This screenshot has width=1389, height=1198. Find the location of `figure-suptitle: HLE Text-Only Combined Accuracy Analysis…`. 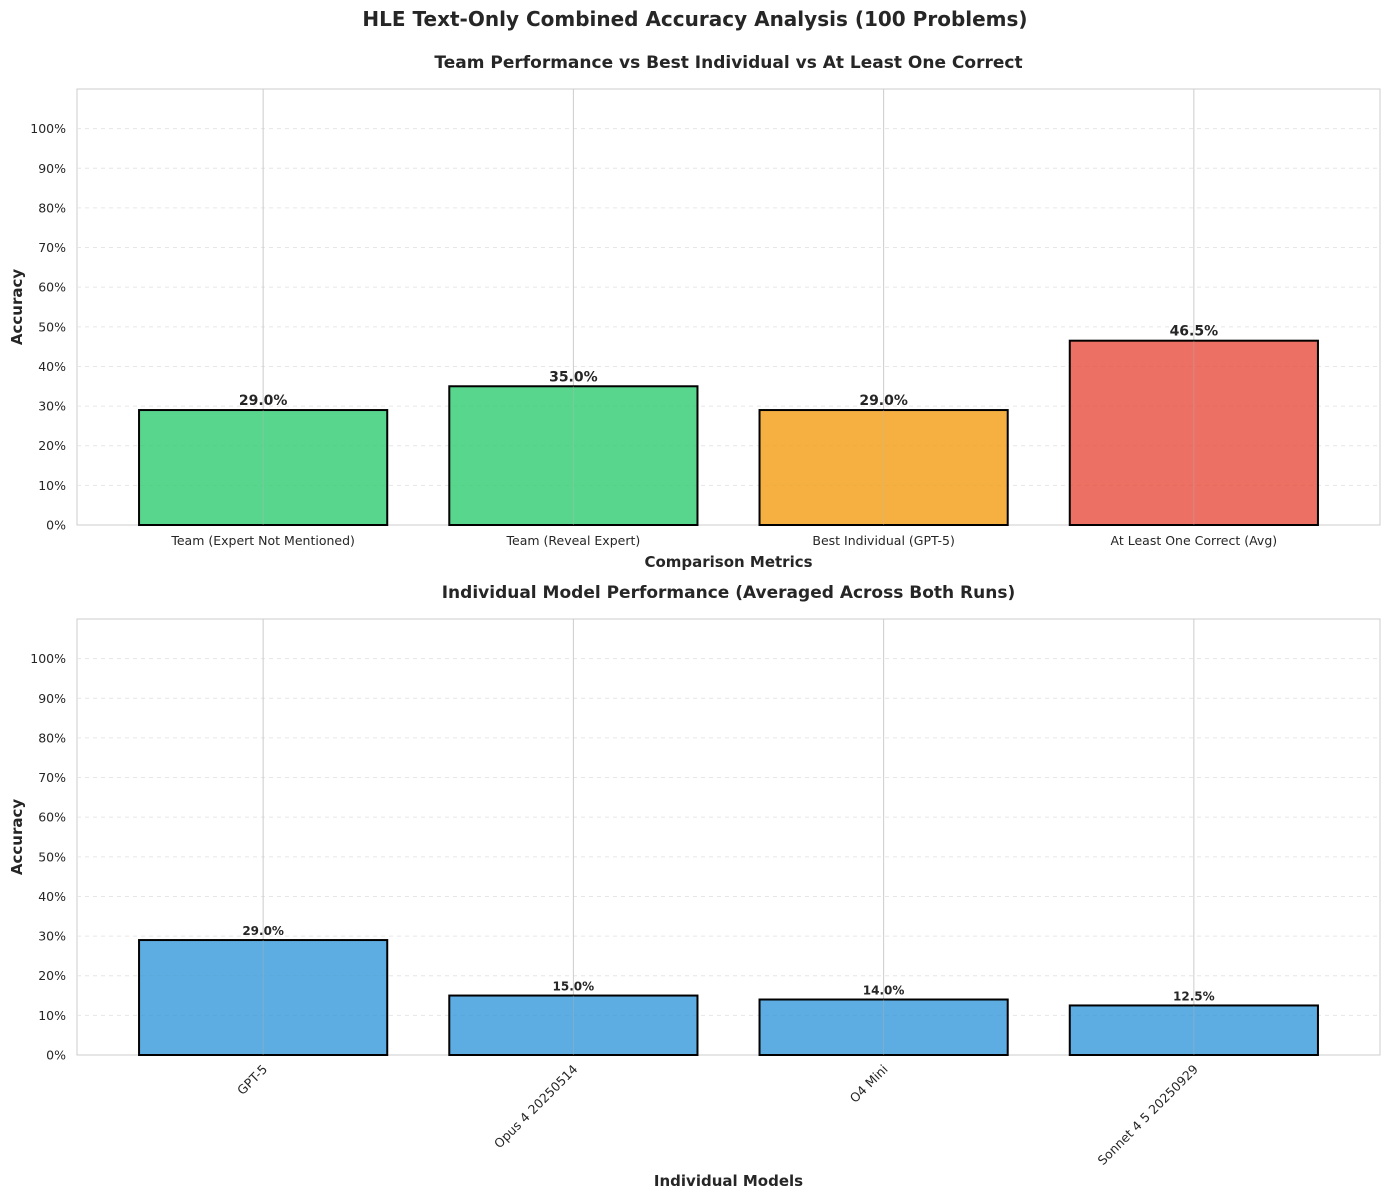

figure-suptitle: HLE Text-Only Combined Accuracy Analysis… is located at coordinates (694, 19).